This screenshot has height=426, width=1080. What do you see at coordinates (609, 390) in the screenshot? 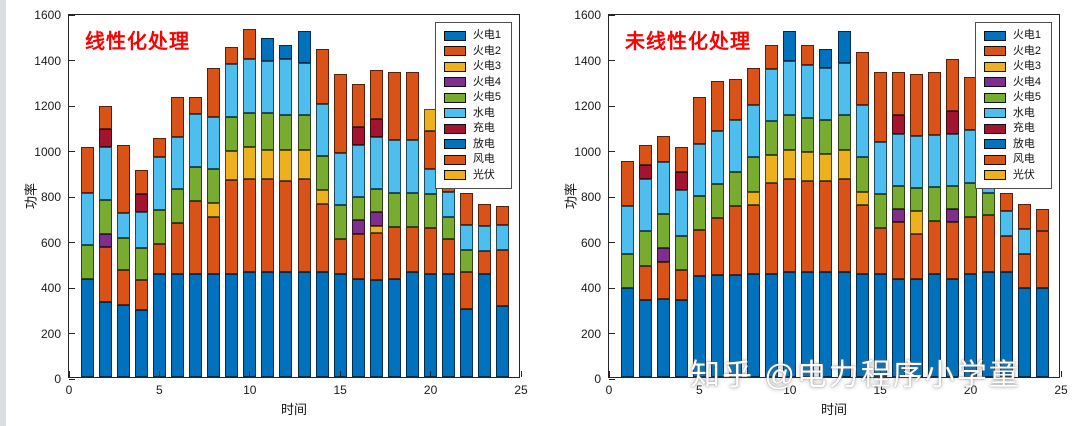
I see `x-tick-label: 0` at bounding box center [609, 390].